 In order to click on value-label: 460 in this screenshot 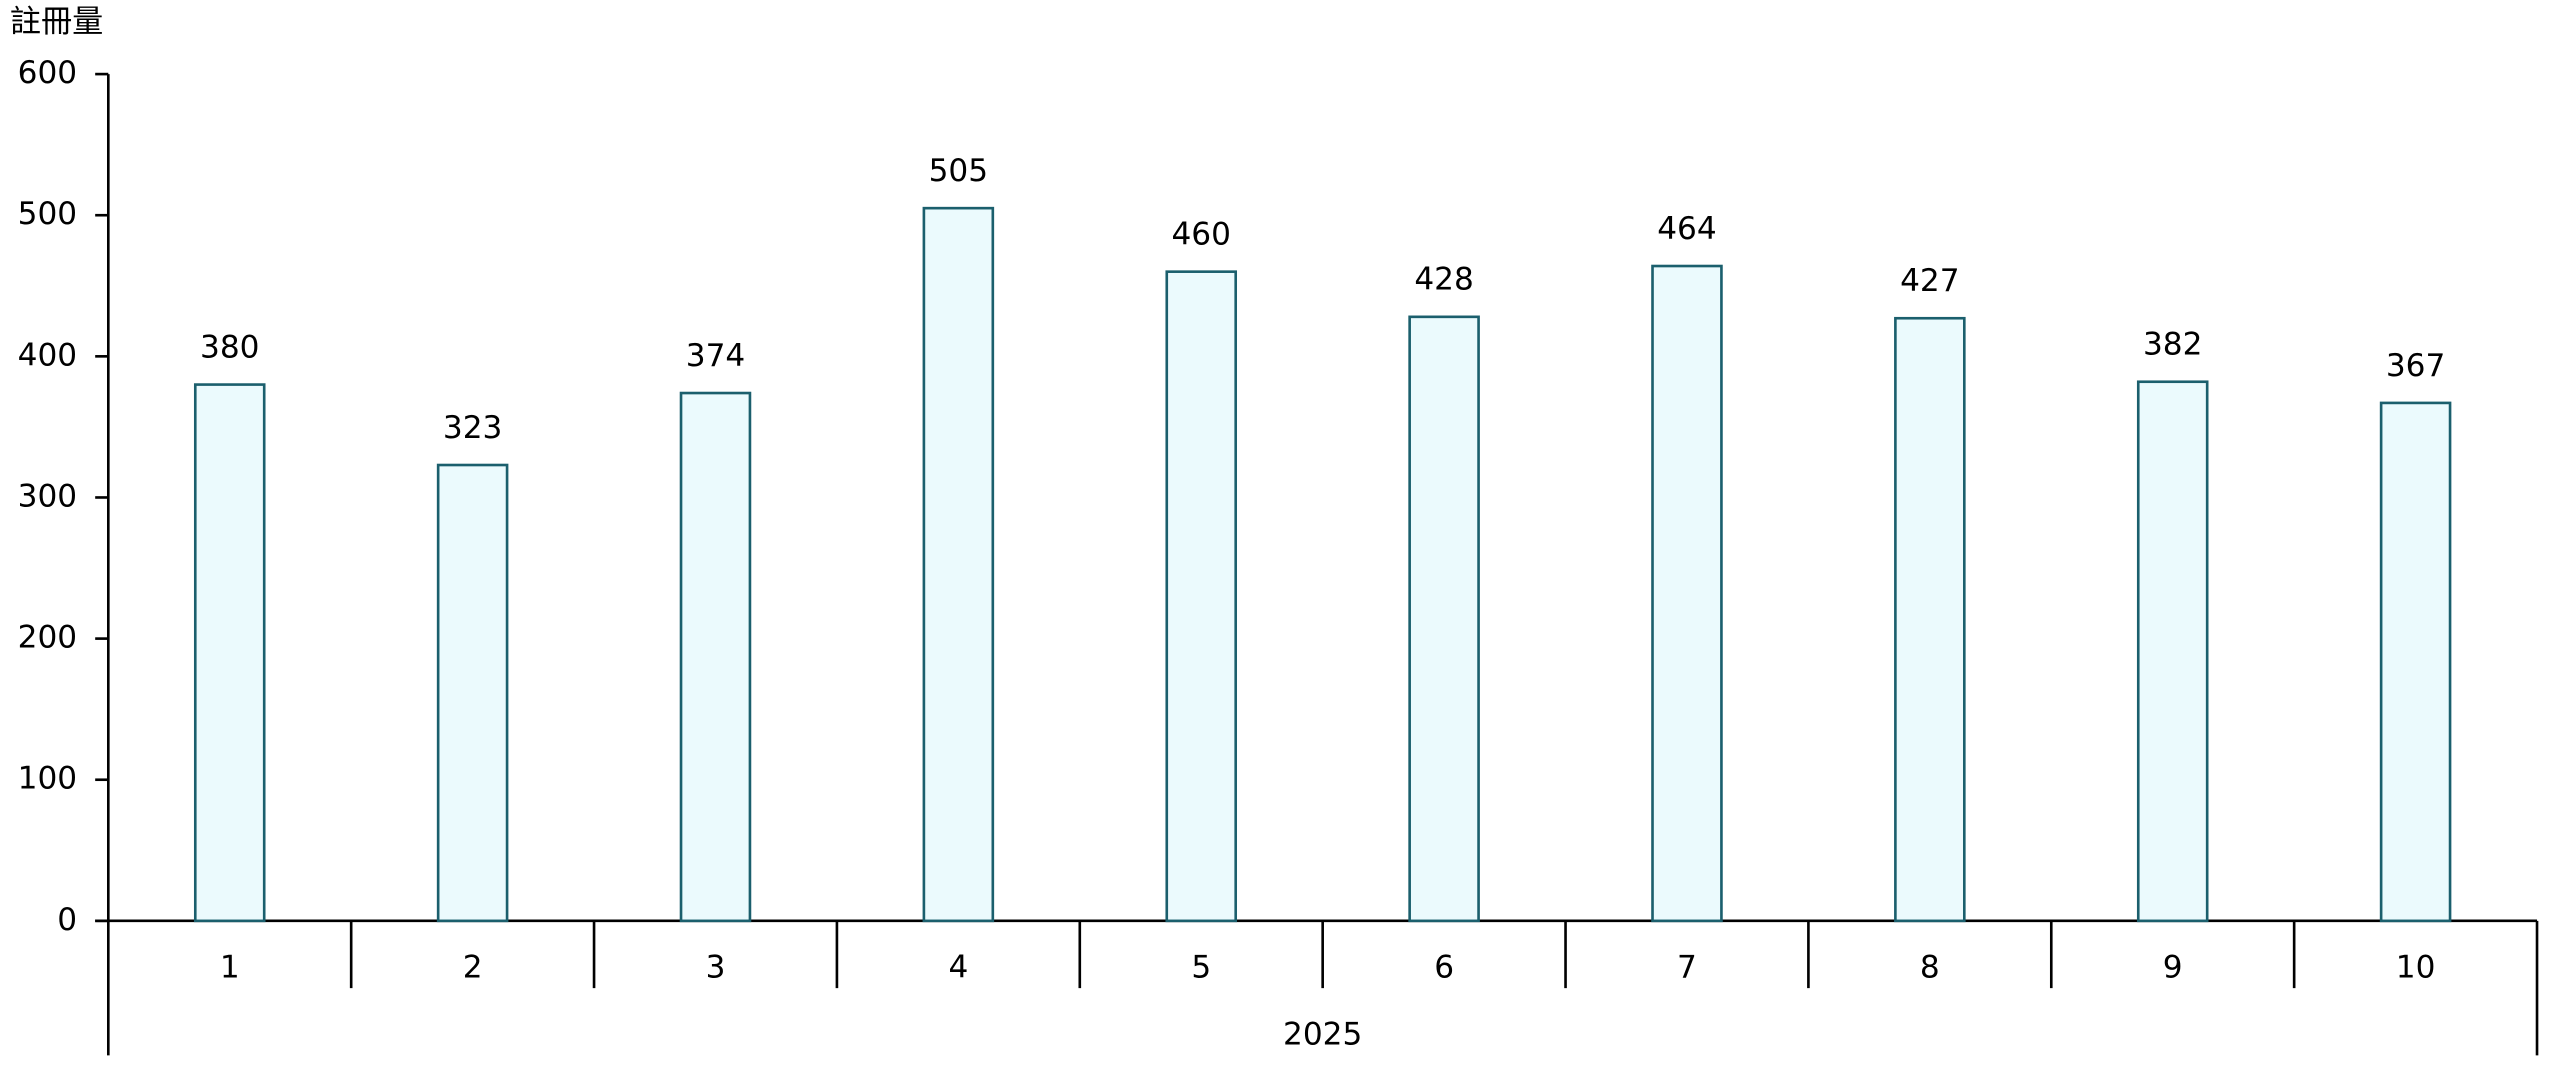, I will do `click(1200, 235)`.